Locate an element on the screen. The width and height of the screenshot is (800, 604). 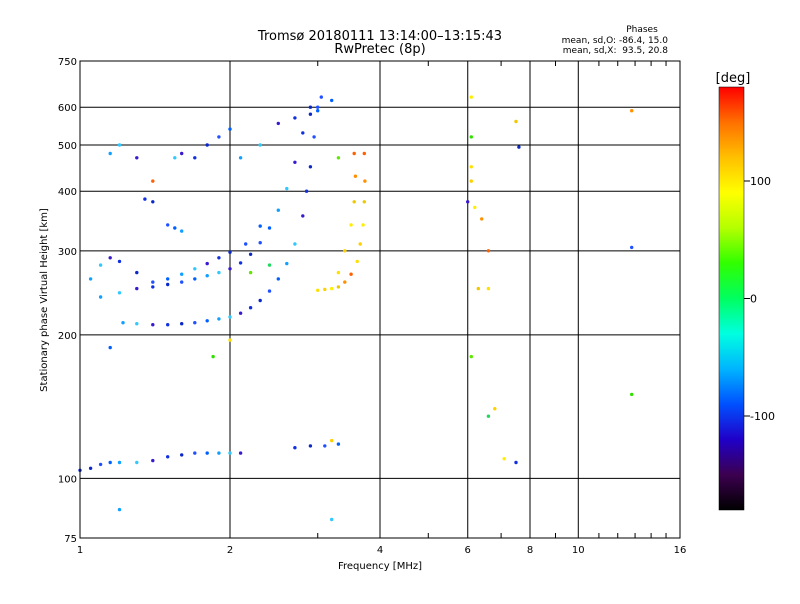
x-tick-label: 10 is located at coordinates (578, 550).